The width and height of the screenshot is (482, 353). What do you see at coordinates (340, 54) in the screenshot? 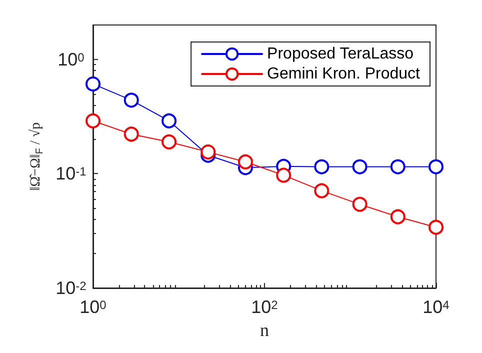
I see `legend-label: Proposed TeraLasso` at bounding box center [340, 54].